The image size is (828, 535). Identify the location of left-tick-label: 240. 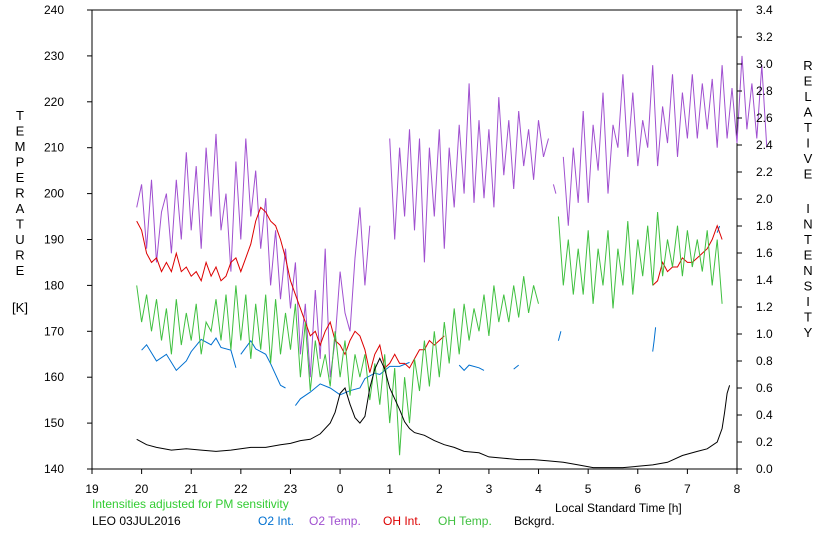
(54, 10).